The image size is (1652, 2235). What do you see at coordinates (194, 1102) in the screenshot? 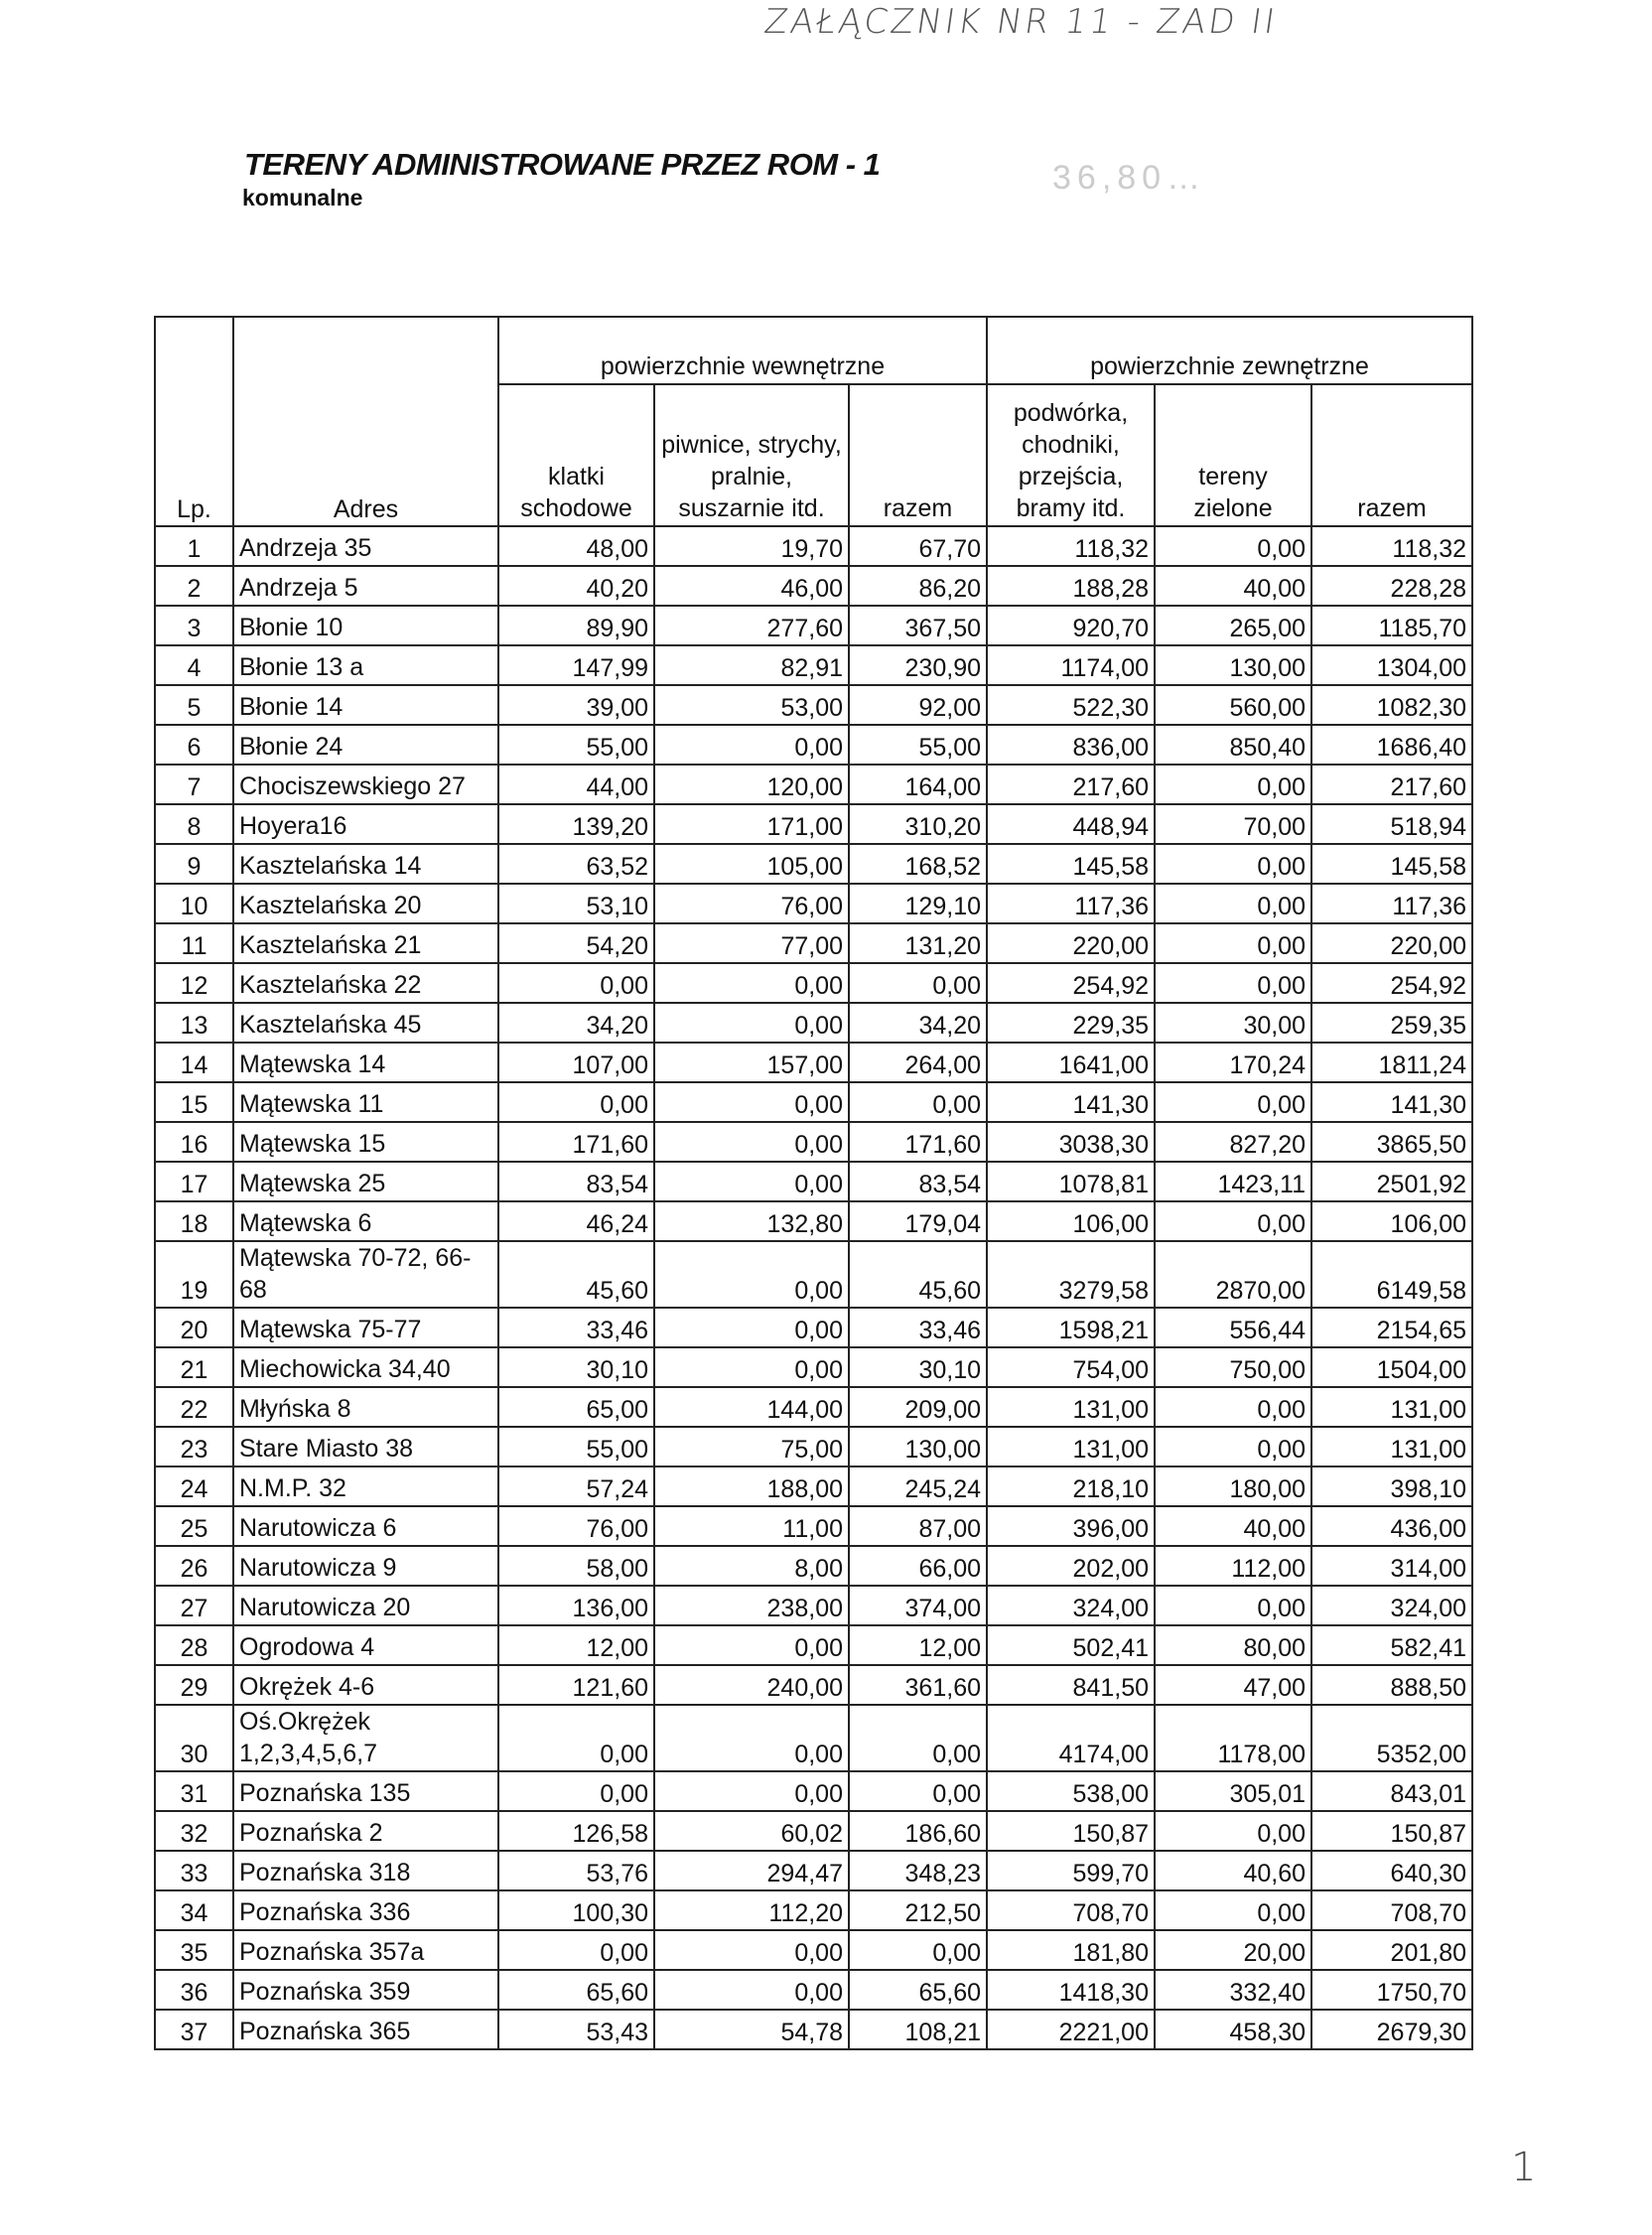
I see `cell-row-number: 15` at bounding box center [194, 1102].